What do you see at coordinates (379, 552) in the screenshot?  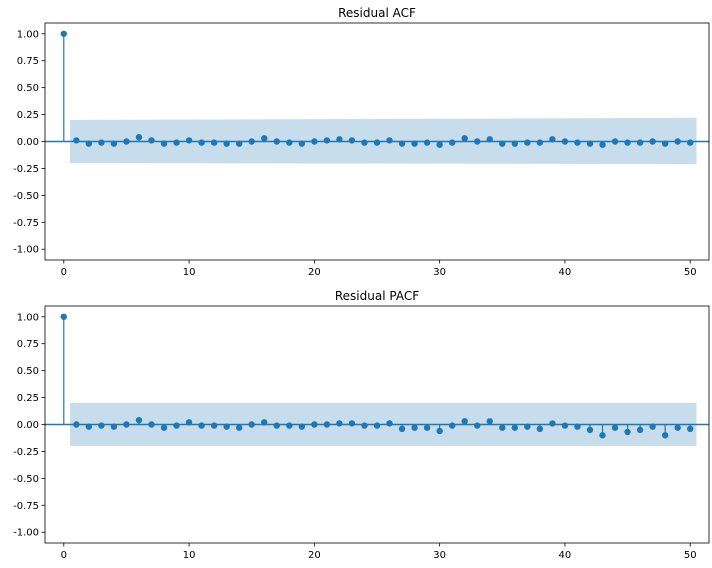 I see `pacf-x-axis: 0 10 20 30 40 50` at bounding box center [379, 552].